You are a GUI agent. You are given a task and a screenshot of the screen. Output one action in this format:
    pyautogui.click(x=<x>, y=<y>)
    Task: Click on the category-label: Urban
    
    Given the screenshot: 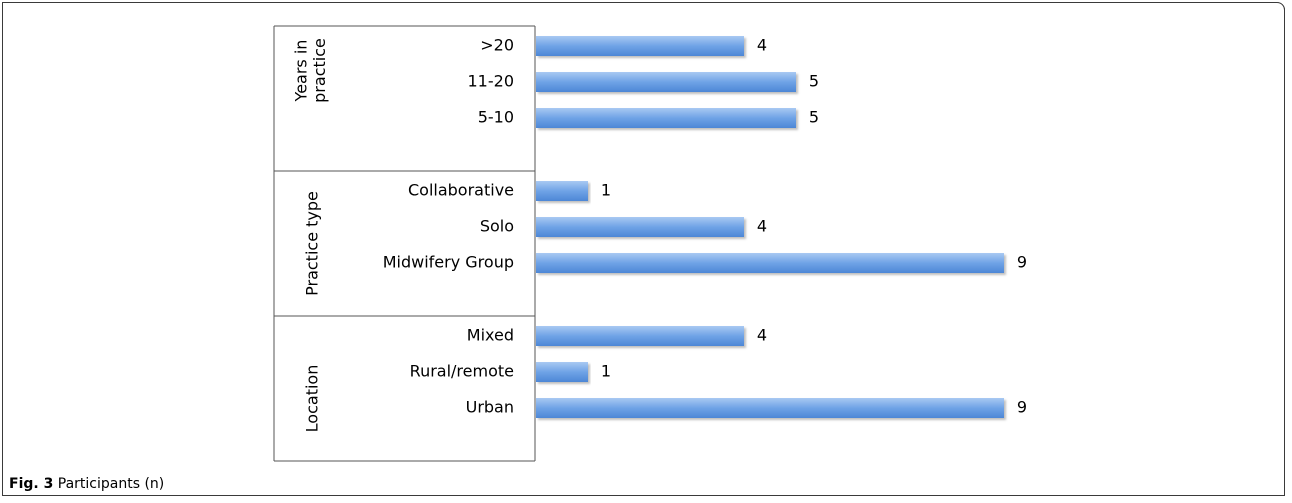 What is the action you would take?
    pyautogui.click(x=490, y=407)
    